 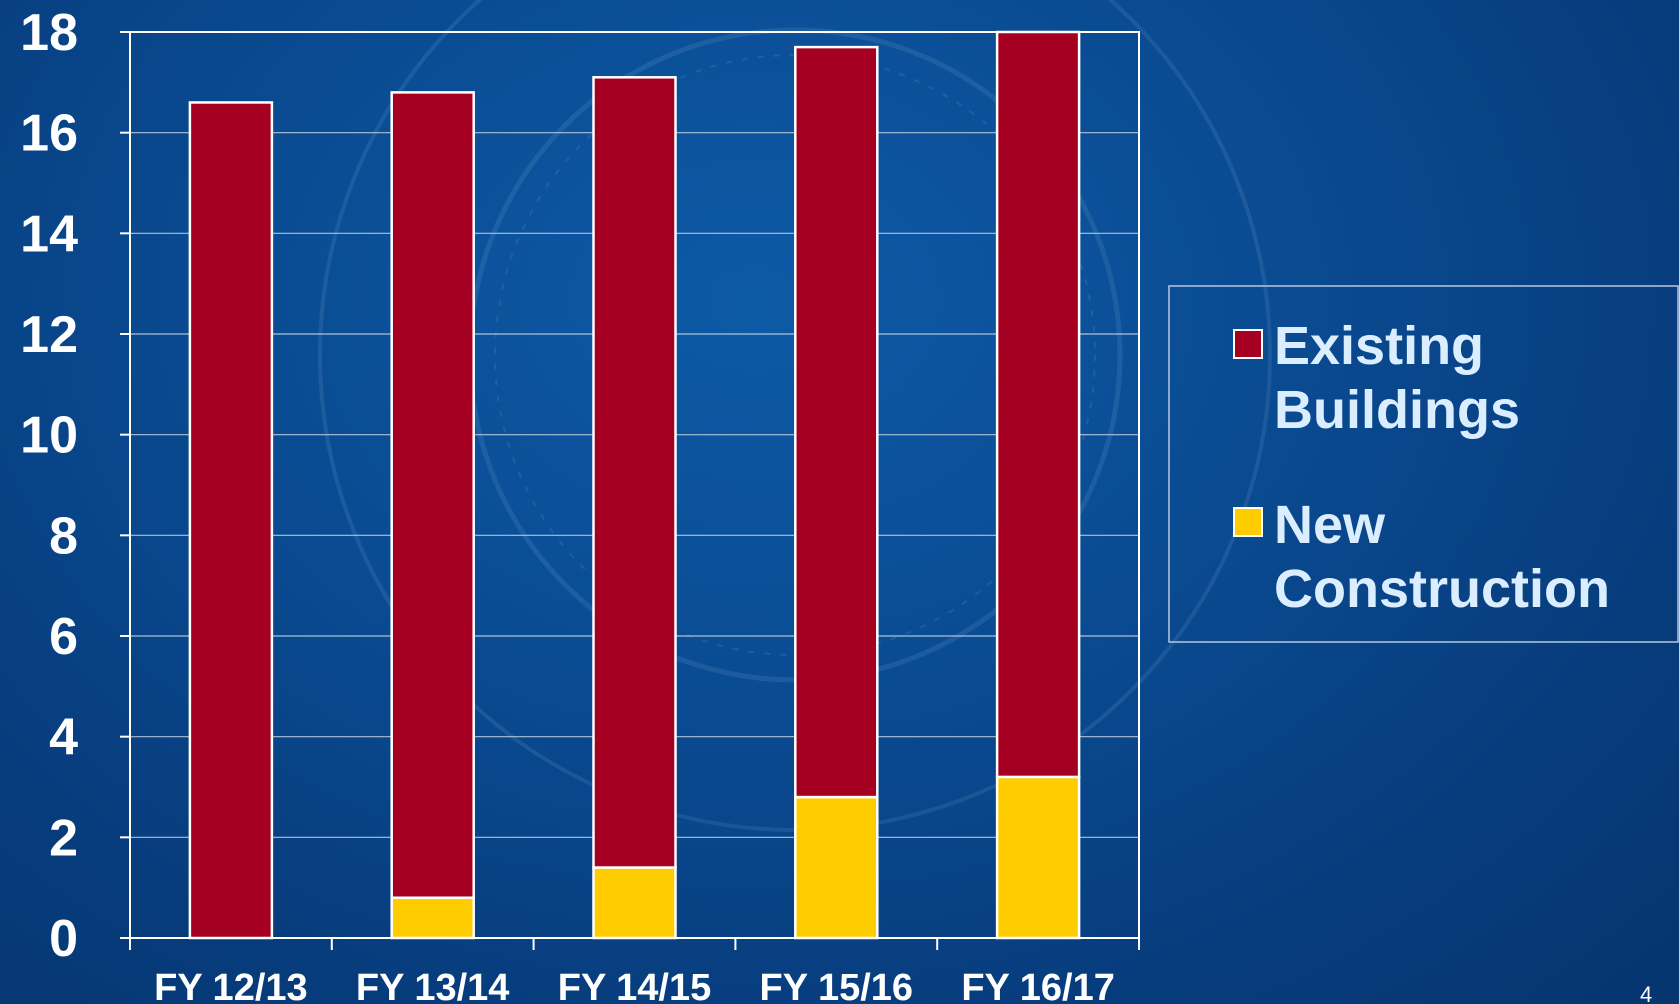 I want to click on x-tick-label: FY 14/15, so click(x=635, y=985).